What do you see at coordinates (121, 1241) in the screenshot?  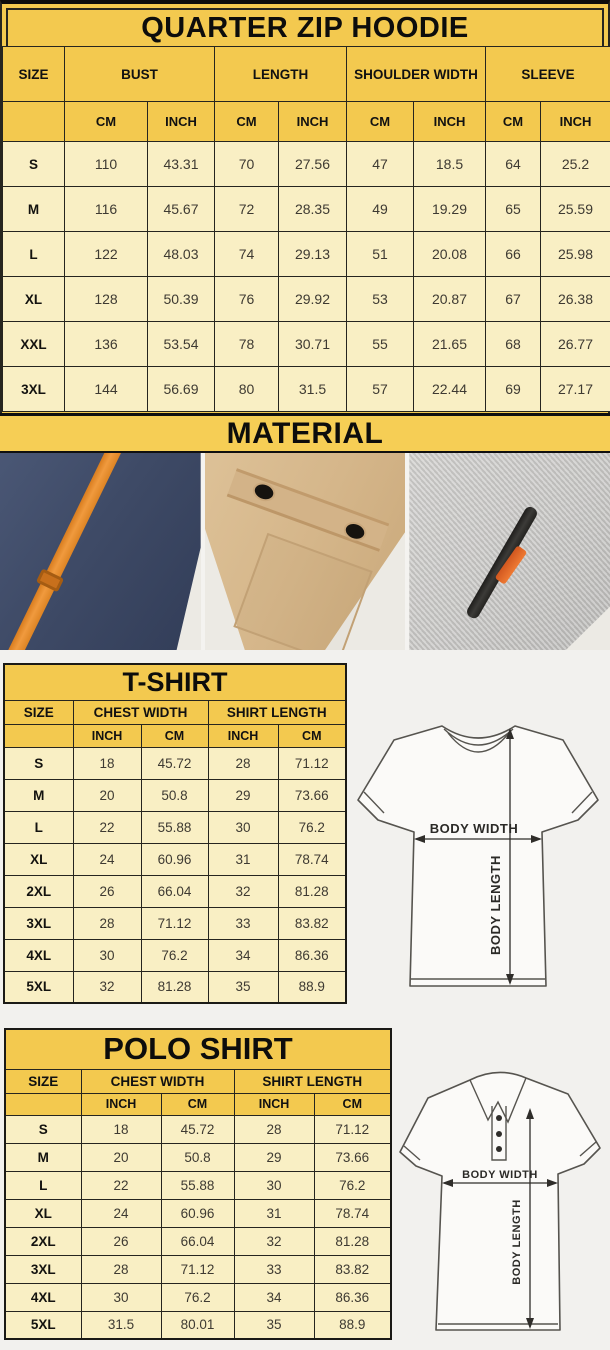 I see `value-cell: 26` at bounding box center [121, 1241].